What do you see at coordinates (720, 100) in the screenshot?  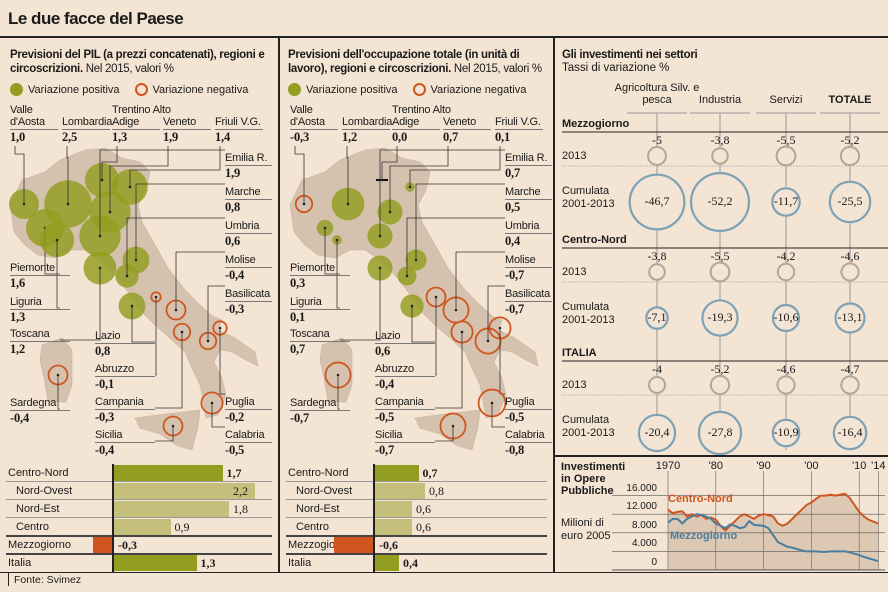 I see `sector-header: Industria` at bounding box center [720, 100].